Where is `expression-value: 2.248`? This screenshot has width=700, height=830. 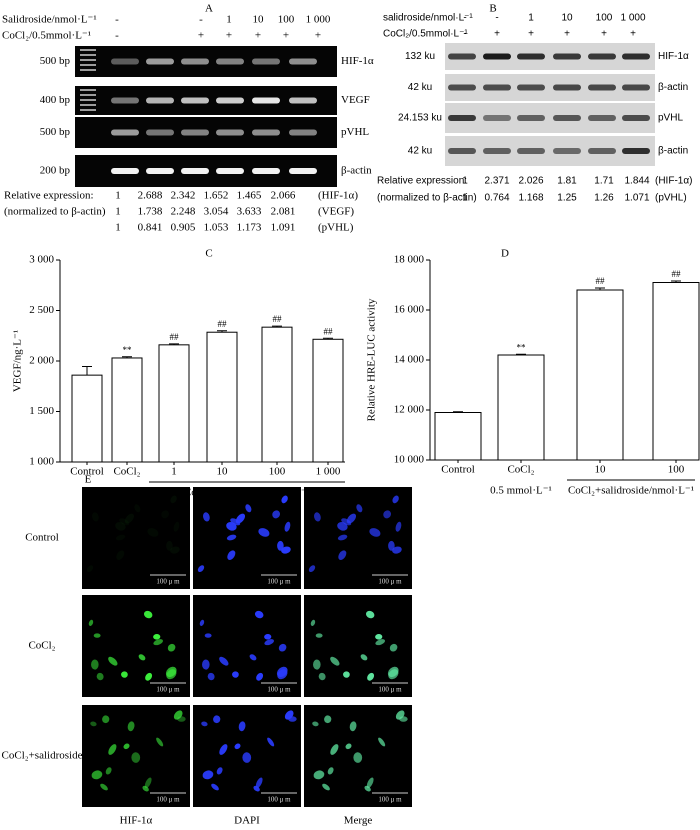
expression-value: 2.248 is located at coordinates (183, 212).